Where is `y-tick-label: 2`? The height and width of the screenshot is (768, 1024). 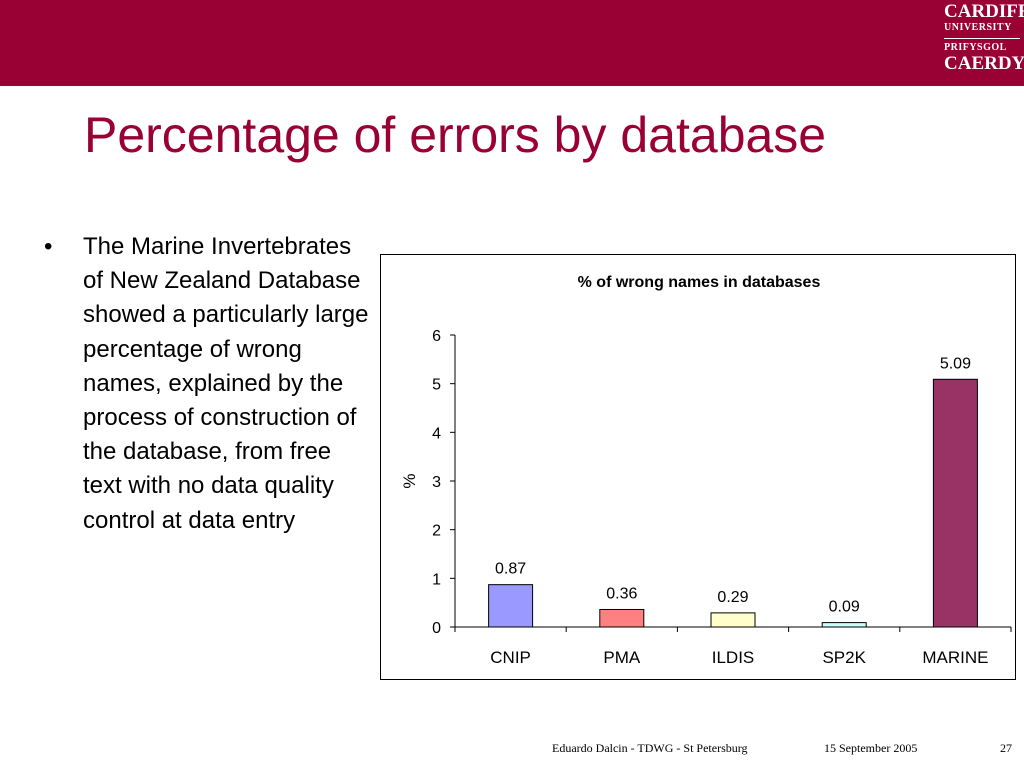 y-tick-label: 2 is located at coordinates (436, 531).